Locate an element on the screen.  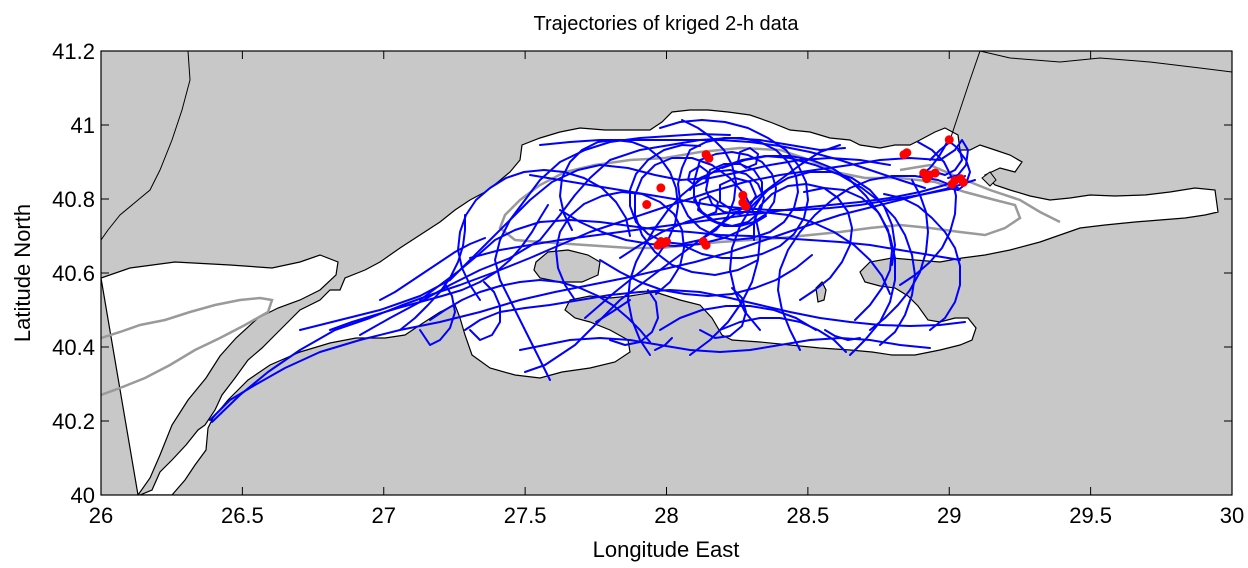
x-tick-label: 26.5 is located at coordinates (242, 515).